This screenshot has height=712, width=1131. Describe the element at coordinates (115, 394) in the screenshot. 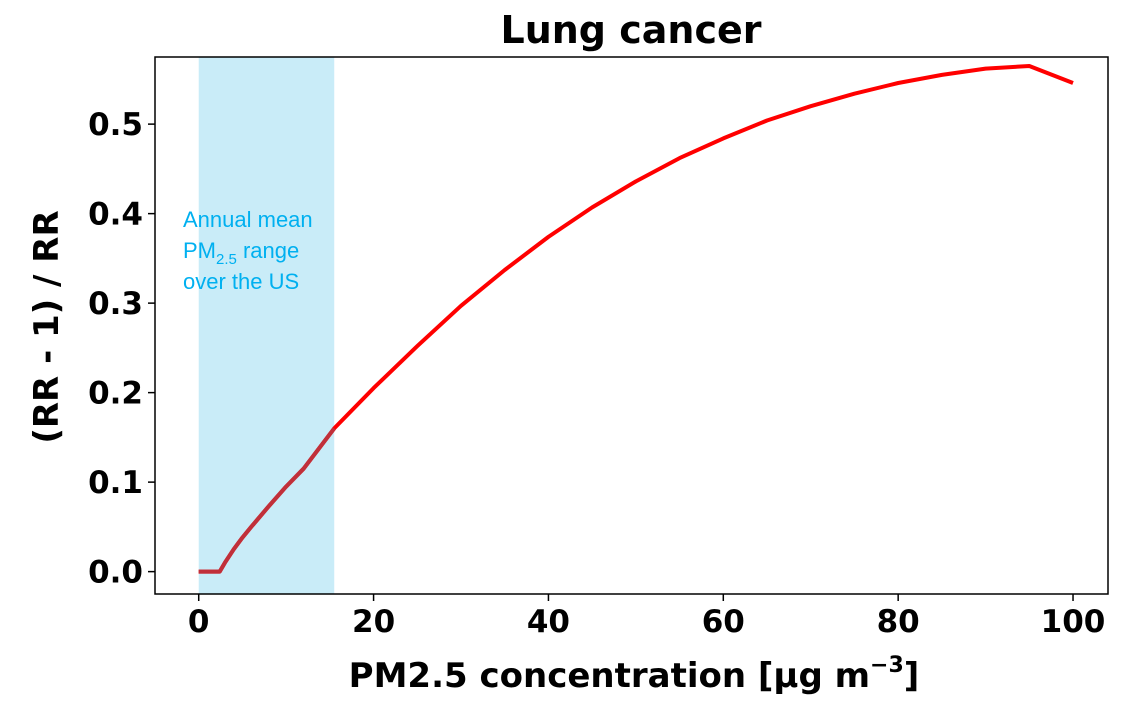

I see `y-tick-label: 0.2` at that location.